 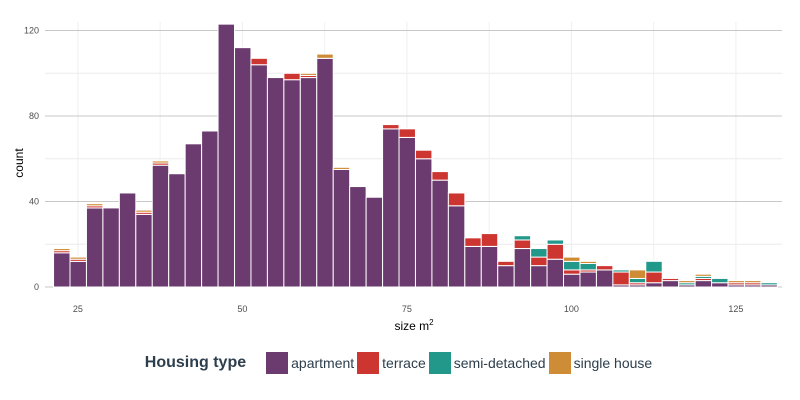 I want to click on legend-label-single-house: single house, so click(x=613, y=363).